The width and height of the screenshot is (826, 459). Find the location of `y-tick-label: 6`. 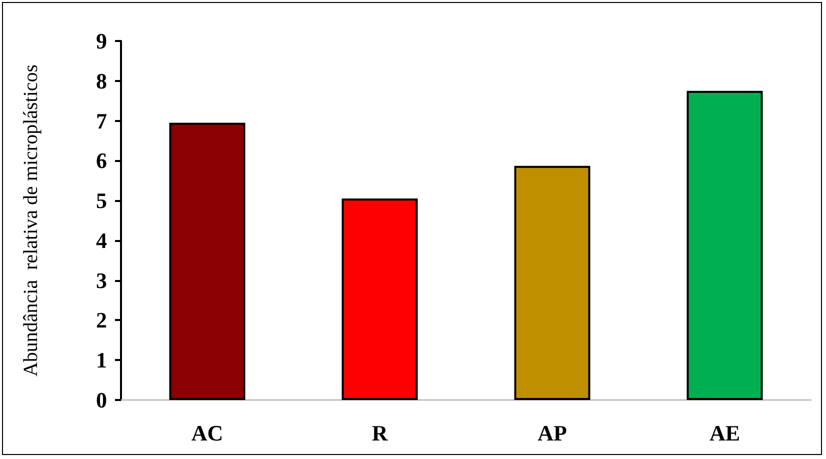

y-tick-label: 6 is located at coordinates (101, 161).